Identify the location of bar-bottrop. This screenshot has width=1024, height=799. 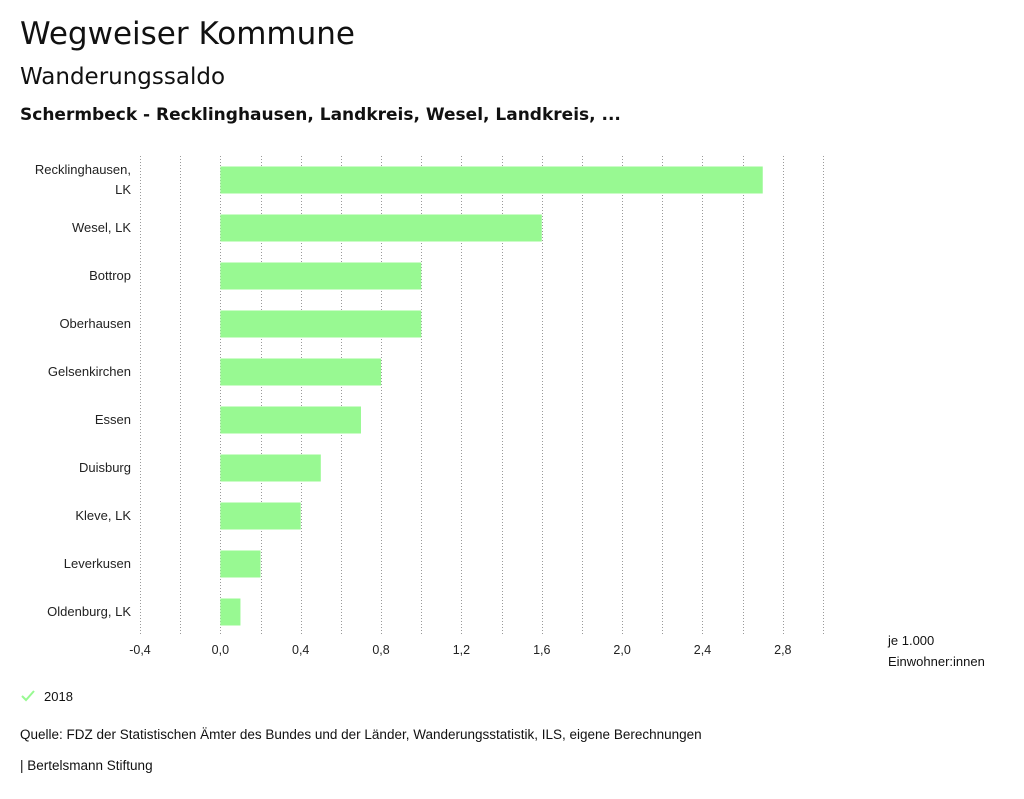
(321, 276).